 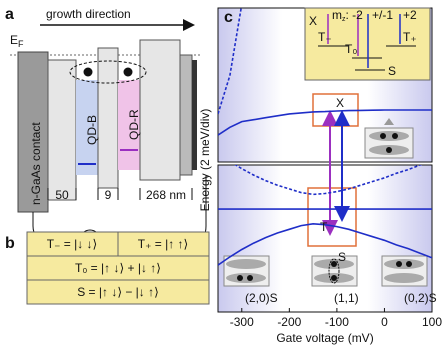 I want to click on width-label: 9, so click(x=108, y=195).